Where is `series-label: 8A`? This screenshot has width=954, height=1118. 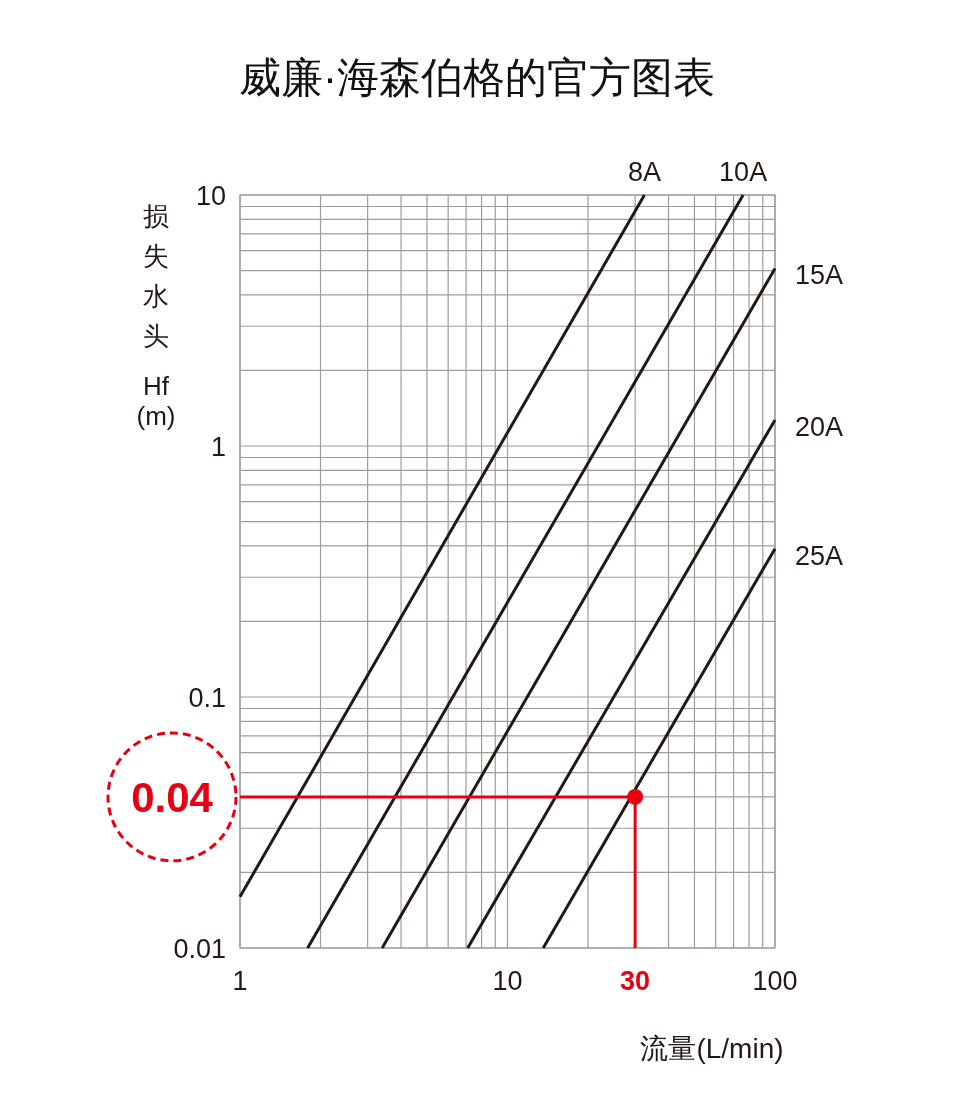 series-label: 8A is located at coordinates (644, 172).